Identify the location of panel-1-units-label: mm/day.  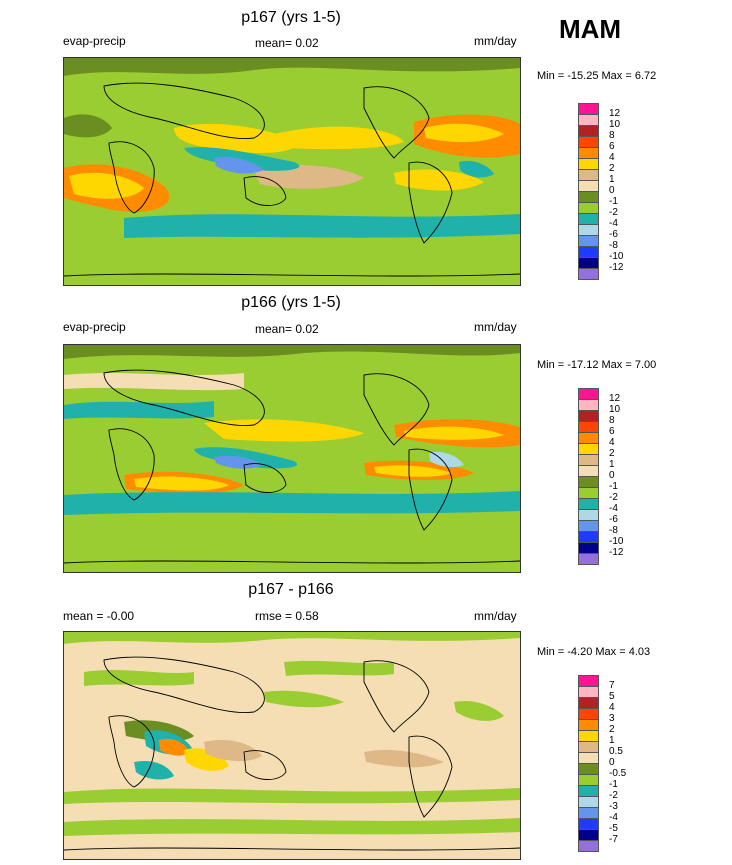
(495, 41).